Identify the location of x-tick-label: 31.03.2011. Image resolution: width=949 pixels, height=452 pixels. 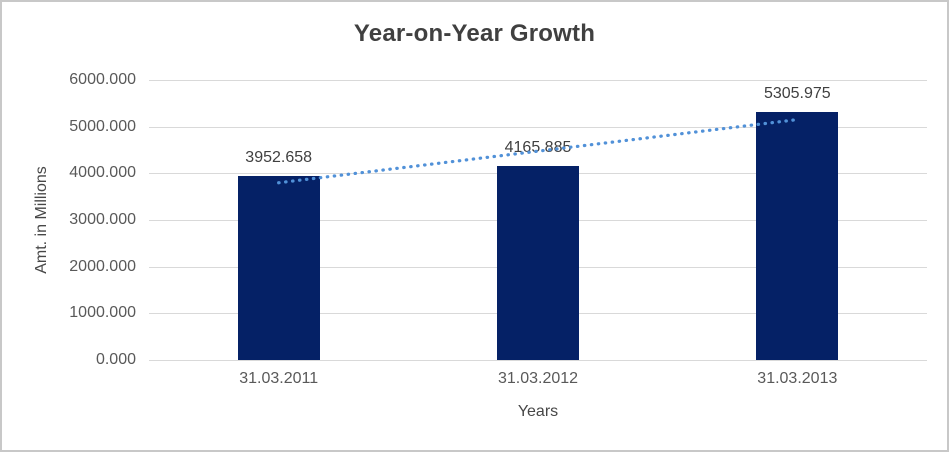
(279, 378).